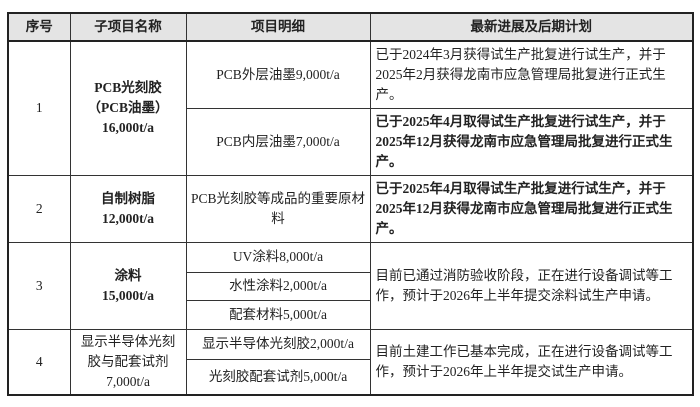 The image size is (700, 407). What do you see at coordinates (128, 88) in the screenshot?
I see `name-line: PCB光刻胶` at bounding box center [128, 88].